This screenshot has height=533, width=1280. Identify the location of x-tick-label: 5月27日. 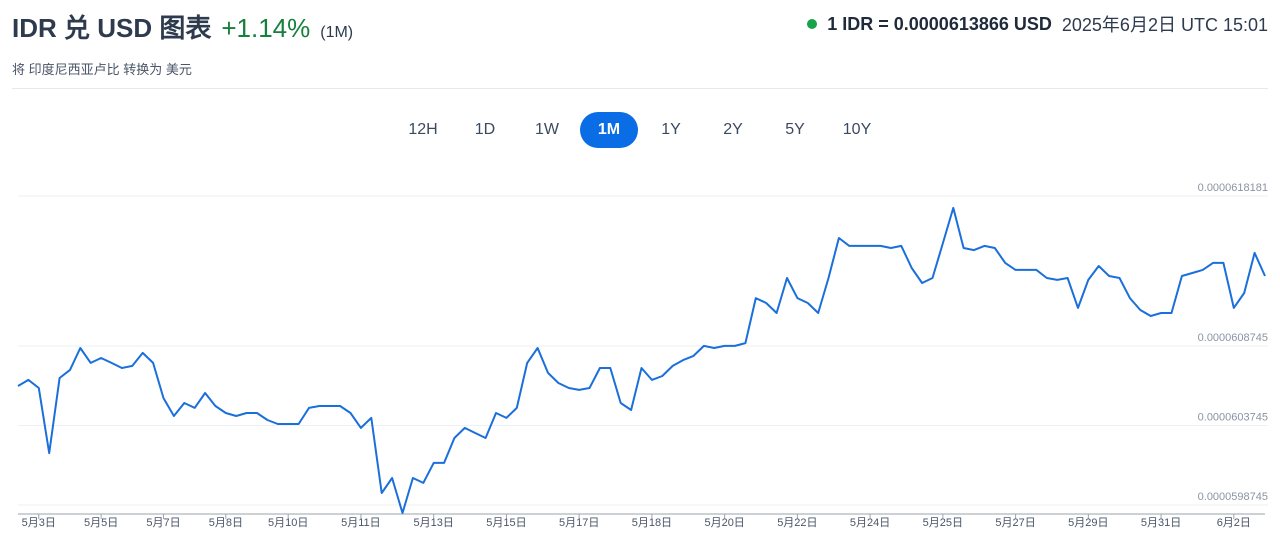
(1015, 523).